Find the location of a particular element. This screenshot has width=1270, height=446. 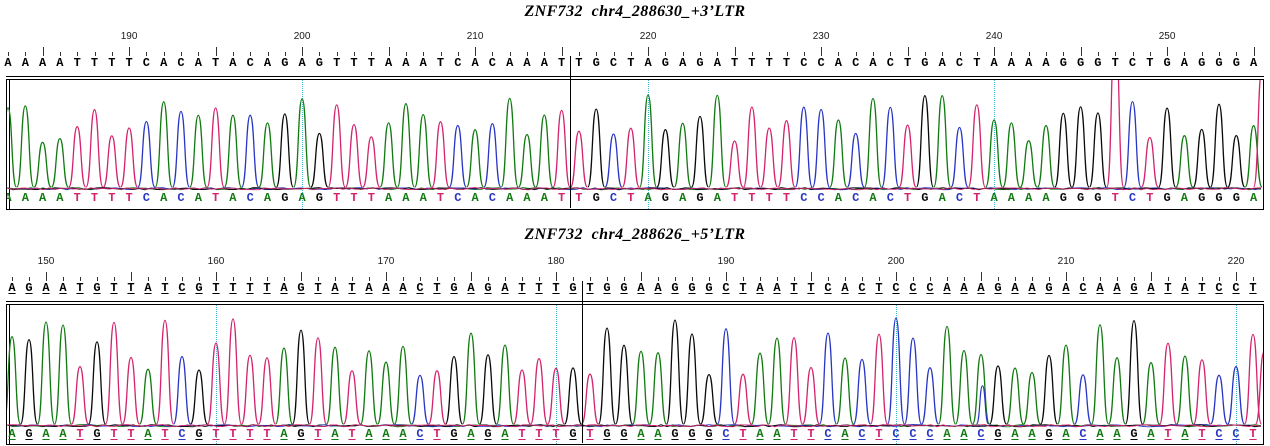

sequence-underline is located at coordinates (635, 301).